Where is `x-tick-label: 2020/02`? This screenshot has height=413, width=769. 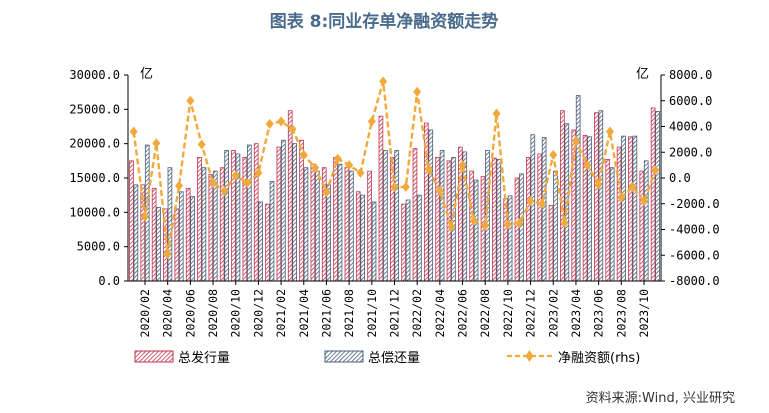 x-tick-label: 2020/02 is located at coordinates (145, 313).